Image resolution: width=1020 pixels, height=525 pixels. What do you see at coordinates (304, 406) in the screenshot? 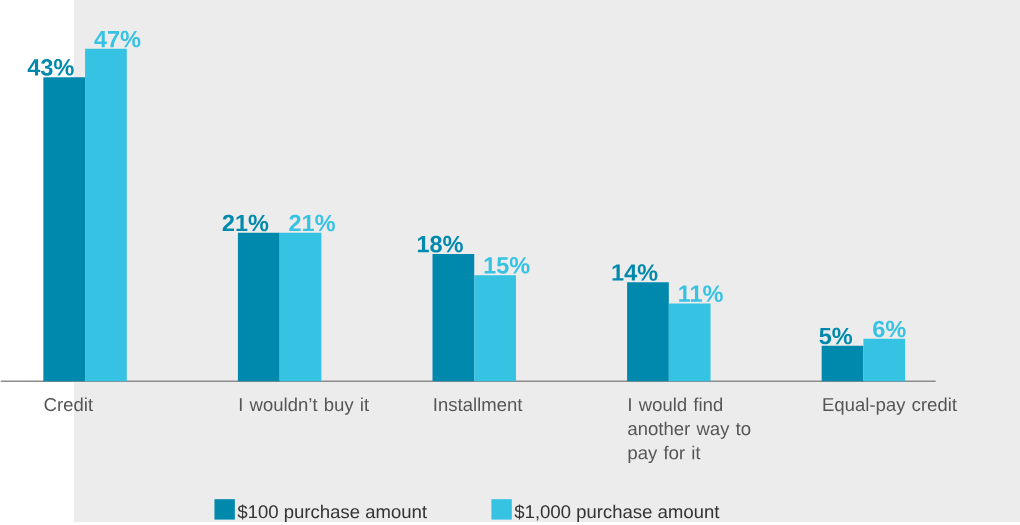
I see `x-tick-label: I wouldn’t buy it` at bounding box center [304, 406].